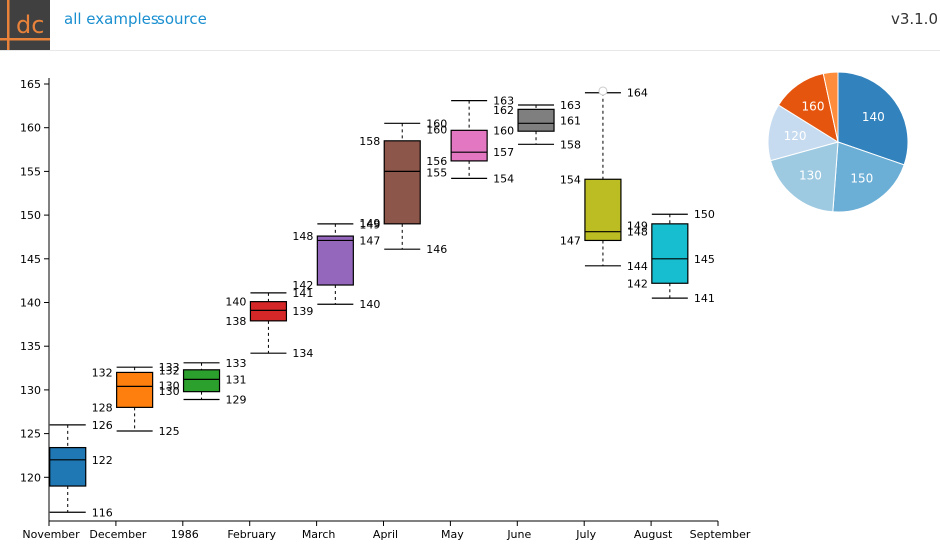  Describe the element at coordinates (470, 25) in the screenshot. I see `header: dc all examples source v3.1.0` at that location.